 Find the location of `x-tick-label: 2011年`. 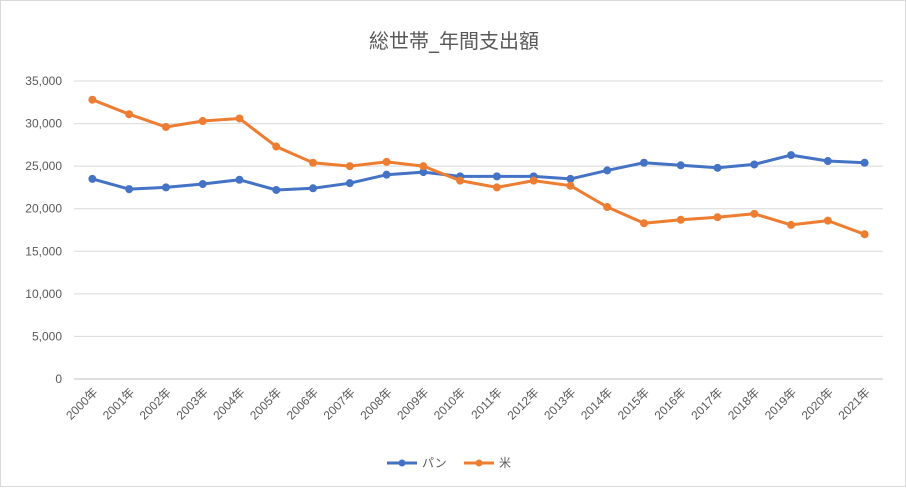

x-tick-label: 2011年 is located at coordinates (486, 403).